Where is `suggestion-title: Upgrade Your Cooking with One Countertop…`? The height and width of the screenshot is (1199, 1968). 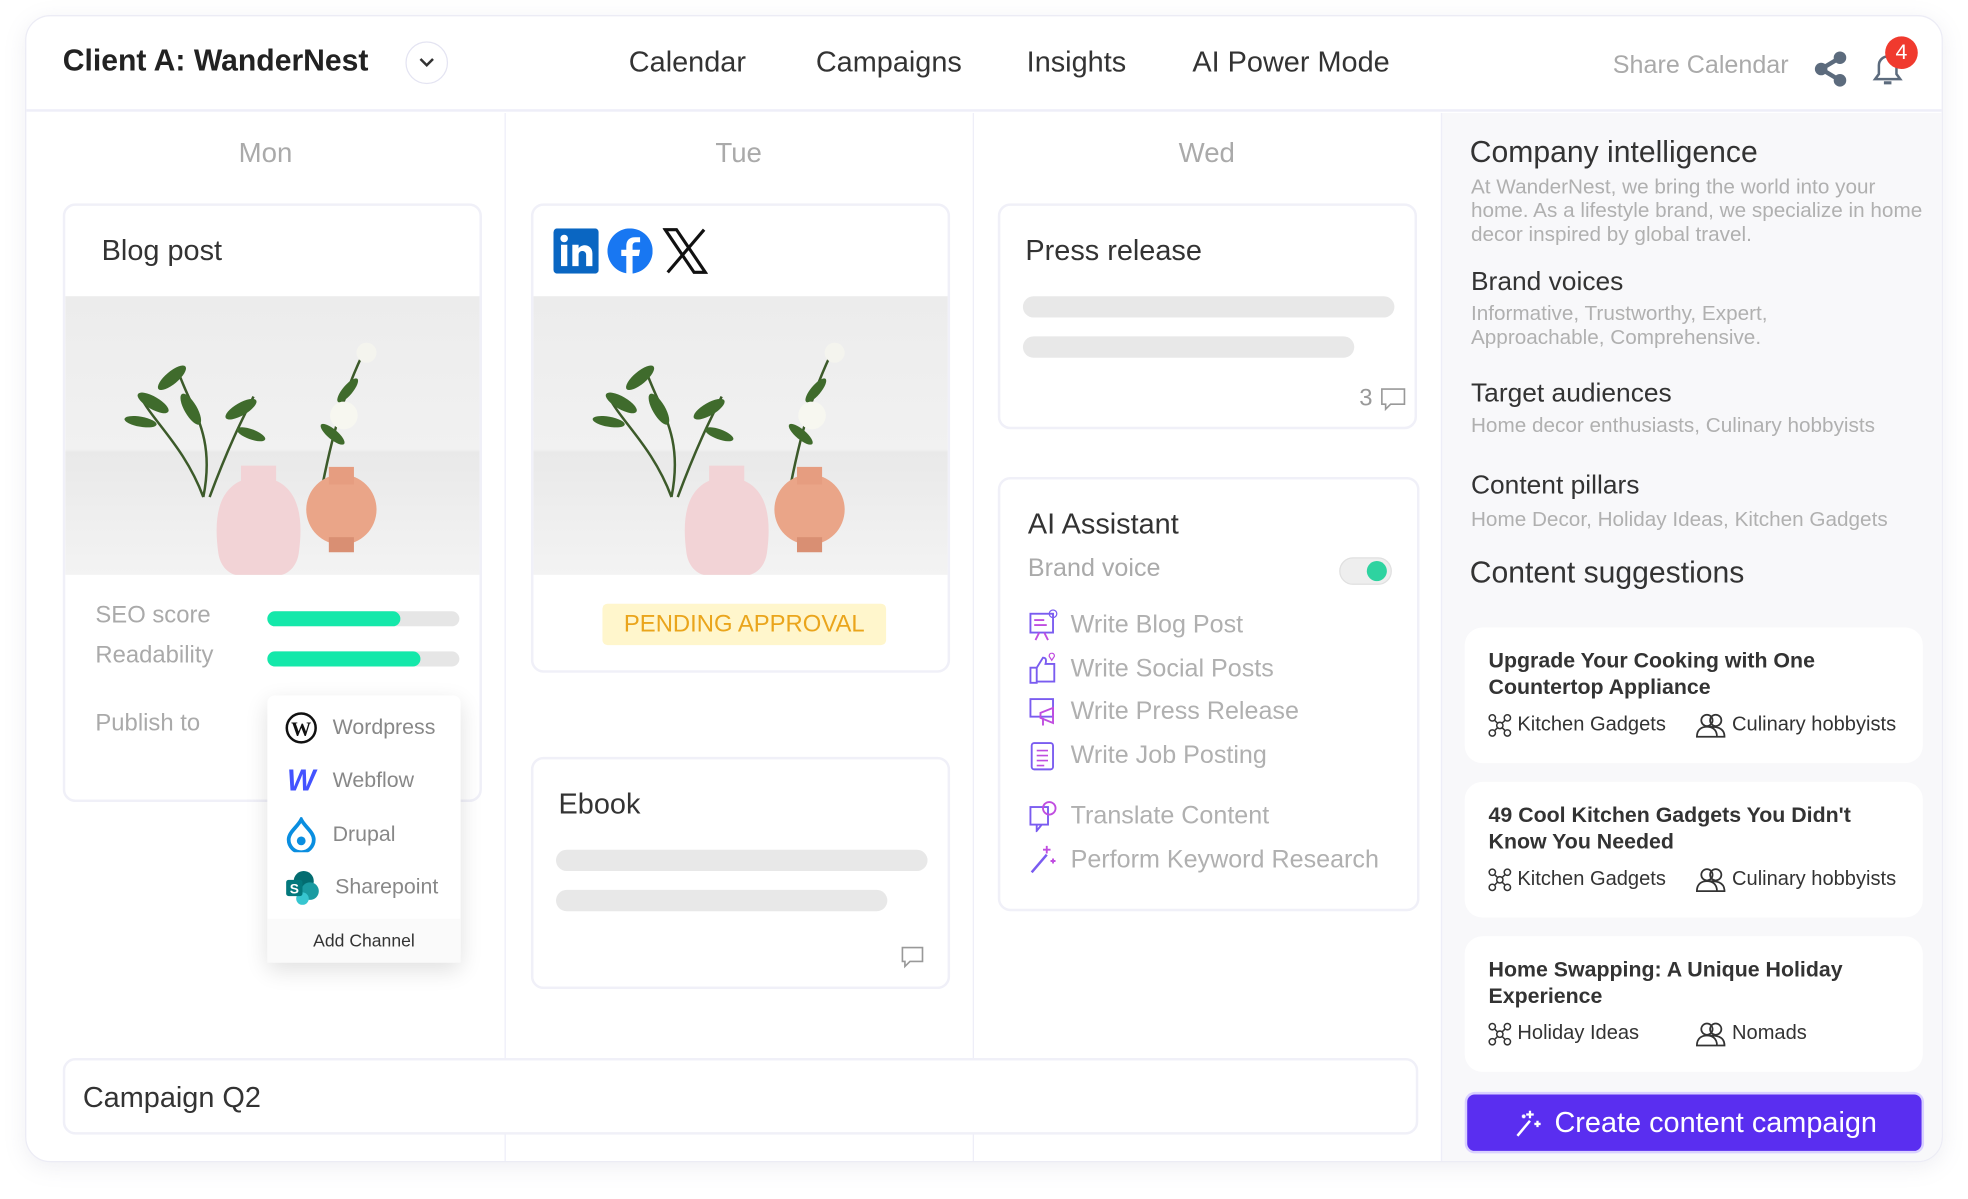
suggestion-title: Upgrade Your Cooking with One Countertop… is located at coordinates (1651, 674).